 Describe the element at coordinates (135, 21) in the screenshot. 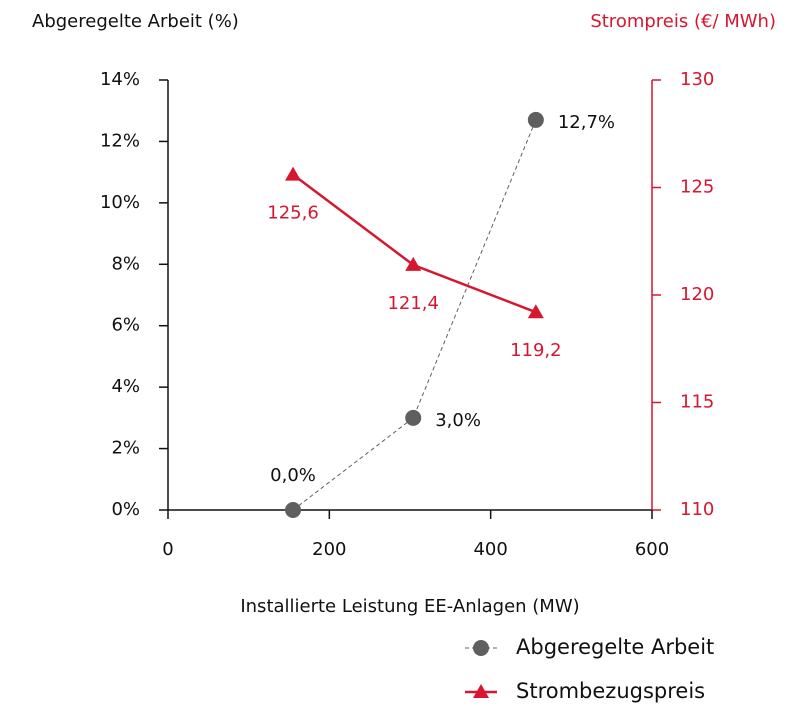

I see `y-axis-title: Abgeregelte Arbeit (%)` at that location.